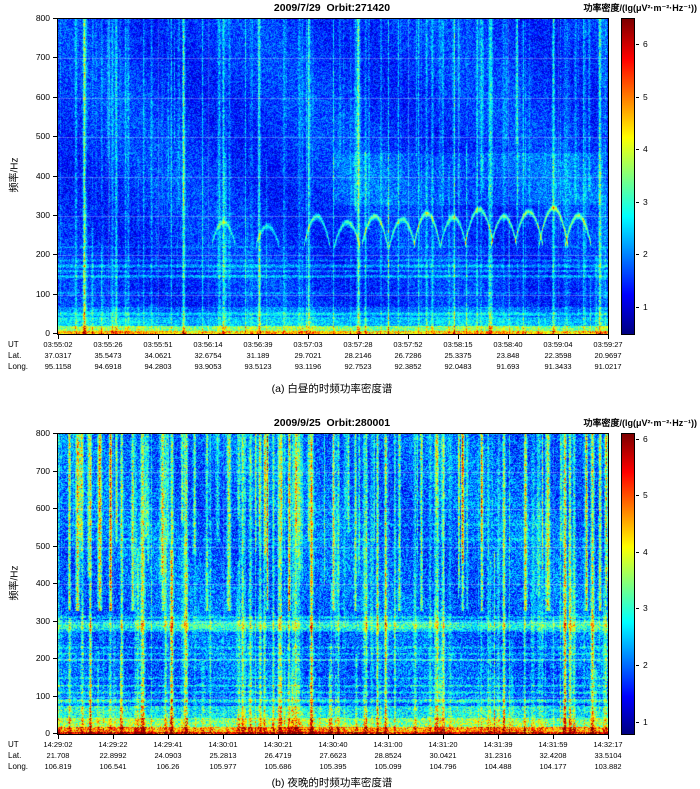  I want to click on x-tick-value: 92.3852, so click(408, 366).